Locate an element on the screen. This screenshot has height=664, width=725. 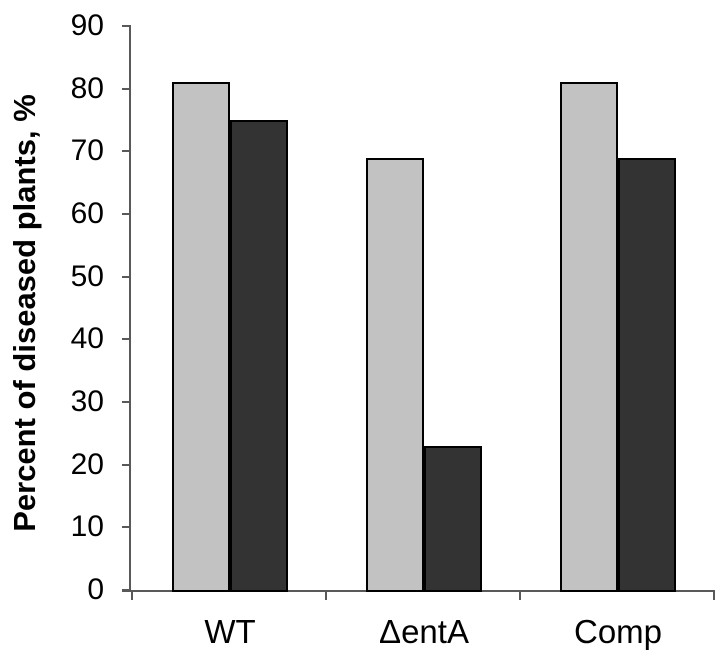
y-tick-label: 90 is located at coordinates (87, 25).